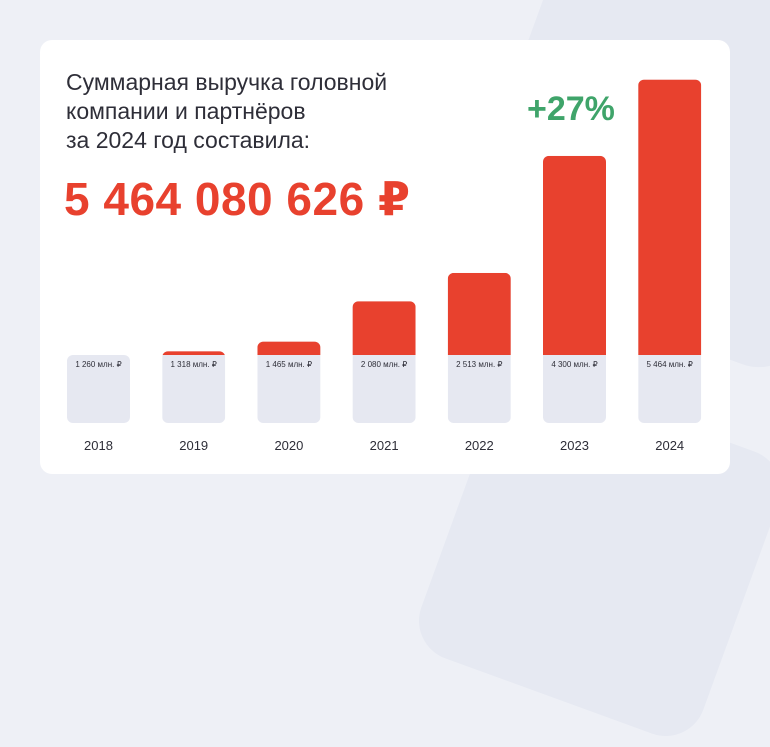 The image size is (770, 747). I want to click on headline-line-3: за 2024 год составила:, so click(188, 140).